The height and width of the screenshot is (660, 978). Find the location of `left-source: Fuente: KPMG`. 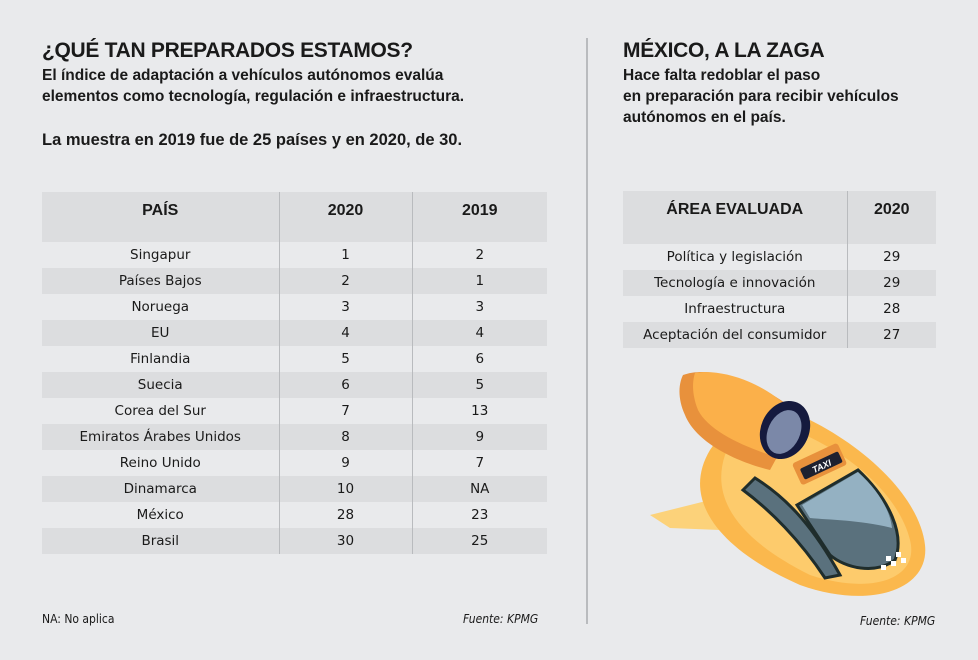

left-source: Fuente: KPMG is located at coordinates (501, 619).